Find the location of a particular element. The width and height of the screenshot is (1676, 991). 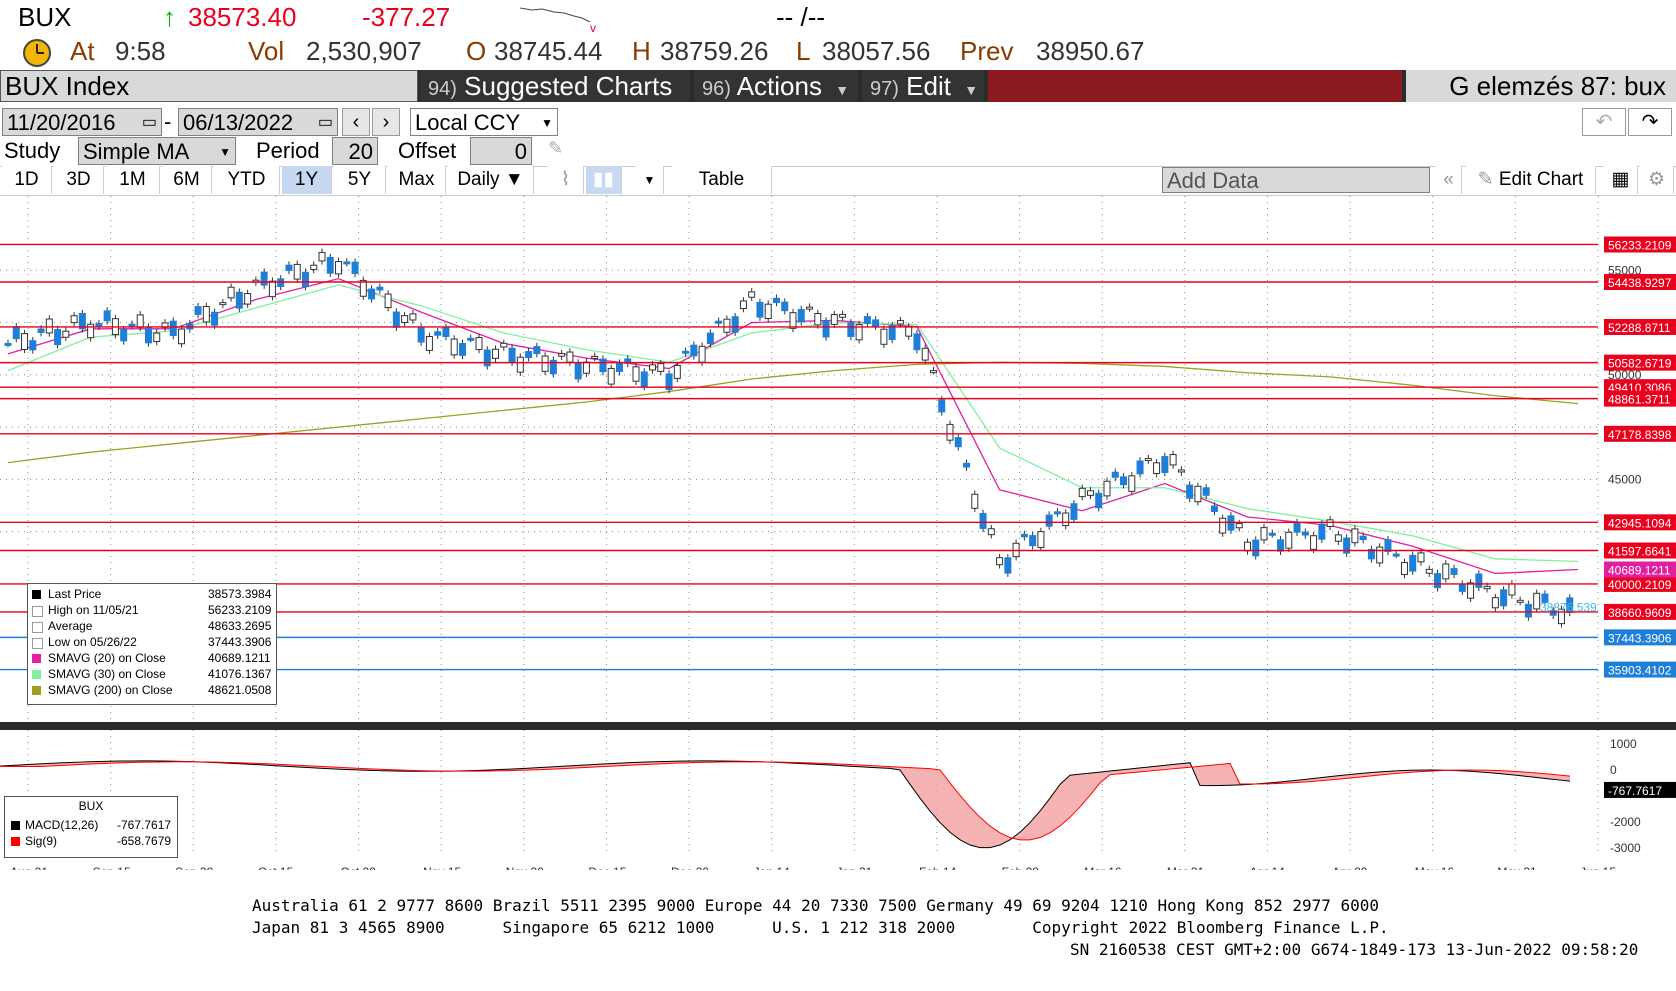

currency-select: Local CCY ▼ is located at coordinates (484, 122).